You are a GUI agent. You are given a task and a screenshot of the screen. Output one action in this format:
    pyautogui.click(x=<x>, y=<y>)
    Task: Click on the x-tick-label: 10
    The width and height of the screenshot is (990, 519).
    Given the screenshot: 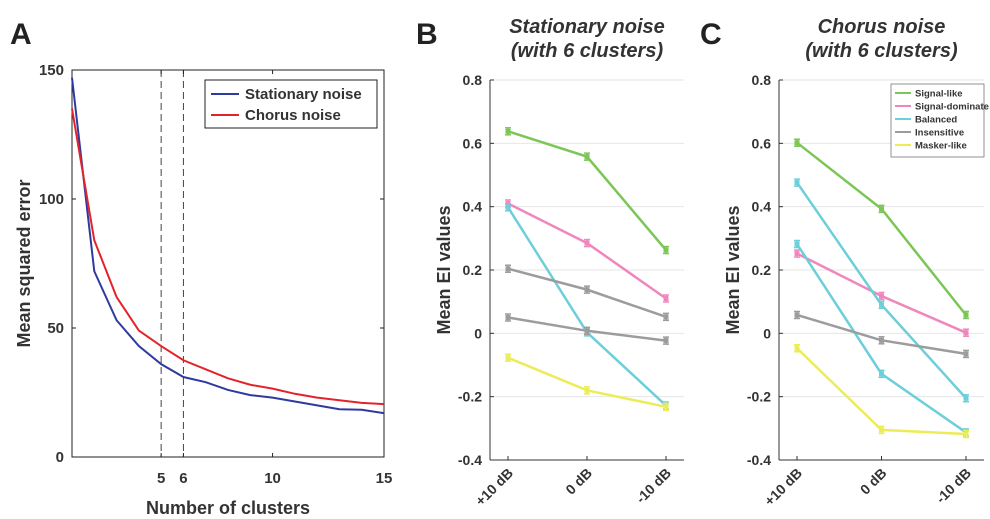 What is the action you would take?
    pyautogui.click(x=272, y=478)
    